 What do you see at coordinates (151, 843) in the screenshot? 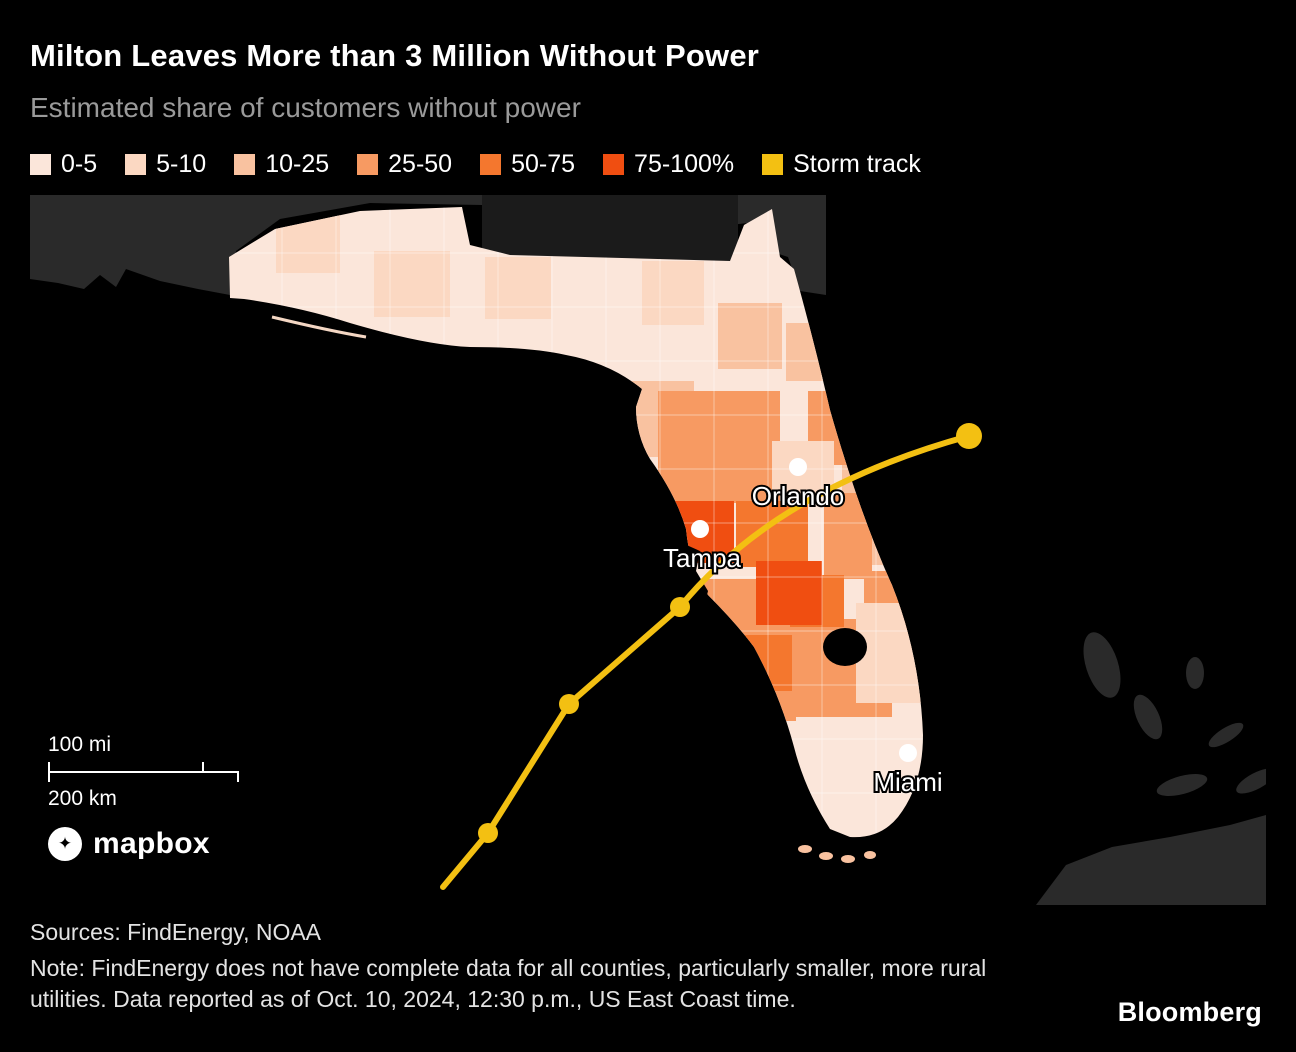
I see `mapbox-wordmark: mapbox` at bounding box center [151, 843].